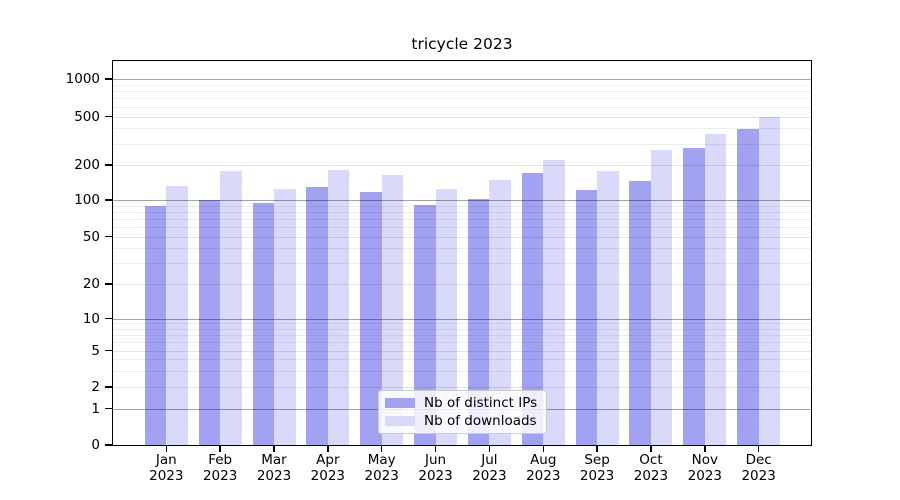  Describe the element at coordinates (554, 302) in the screenshot. I see `bar-nb-of-downloads-aug-2023` at that location.